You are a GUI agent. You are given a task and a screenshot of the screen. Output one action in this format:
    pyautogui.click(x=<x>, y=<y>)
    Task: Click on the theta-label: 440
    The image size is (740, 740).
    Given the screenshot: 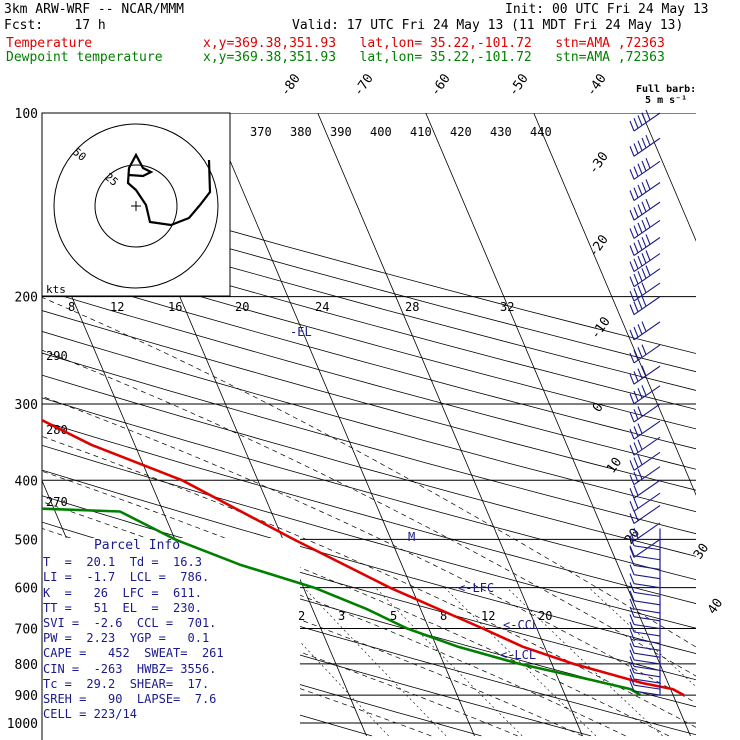 What is the action you would take?
    pyautogui.click(x=541, y=132)
    